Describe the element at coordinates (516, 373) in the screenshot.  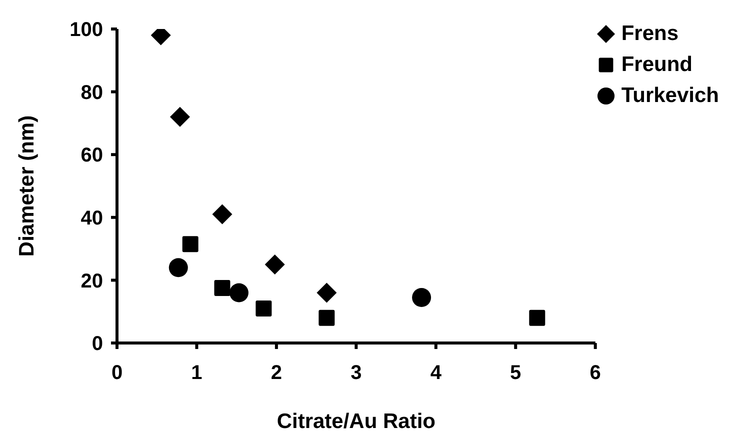
I see `x-tick-label: 5` at that location.